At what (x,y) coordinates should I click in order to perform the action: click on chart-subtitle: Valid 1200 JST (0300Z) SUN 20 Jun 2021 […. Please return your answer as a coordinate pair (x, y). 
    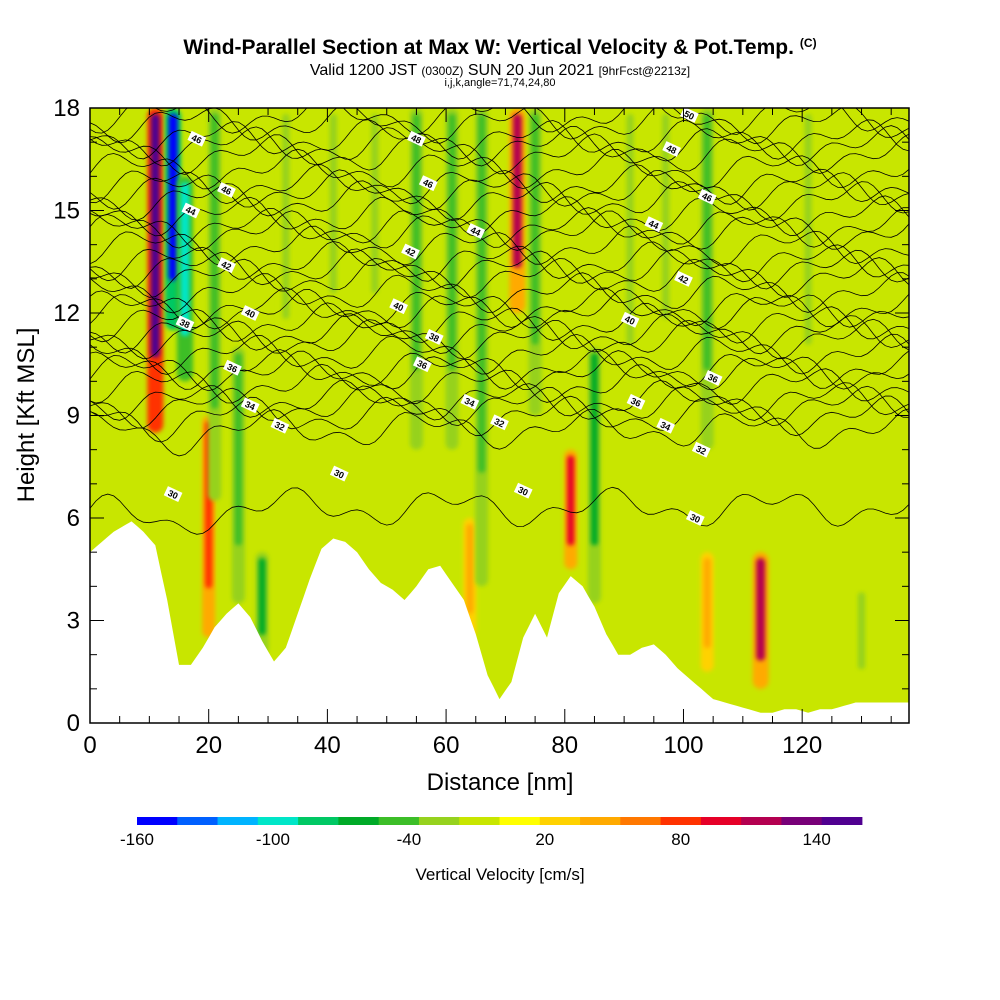
    Looking at the image, I should click on (500, 71).